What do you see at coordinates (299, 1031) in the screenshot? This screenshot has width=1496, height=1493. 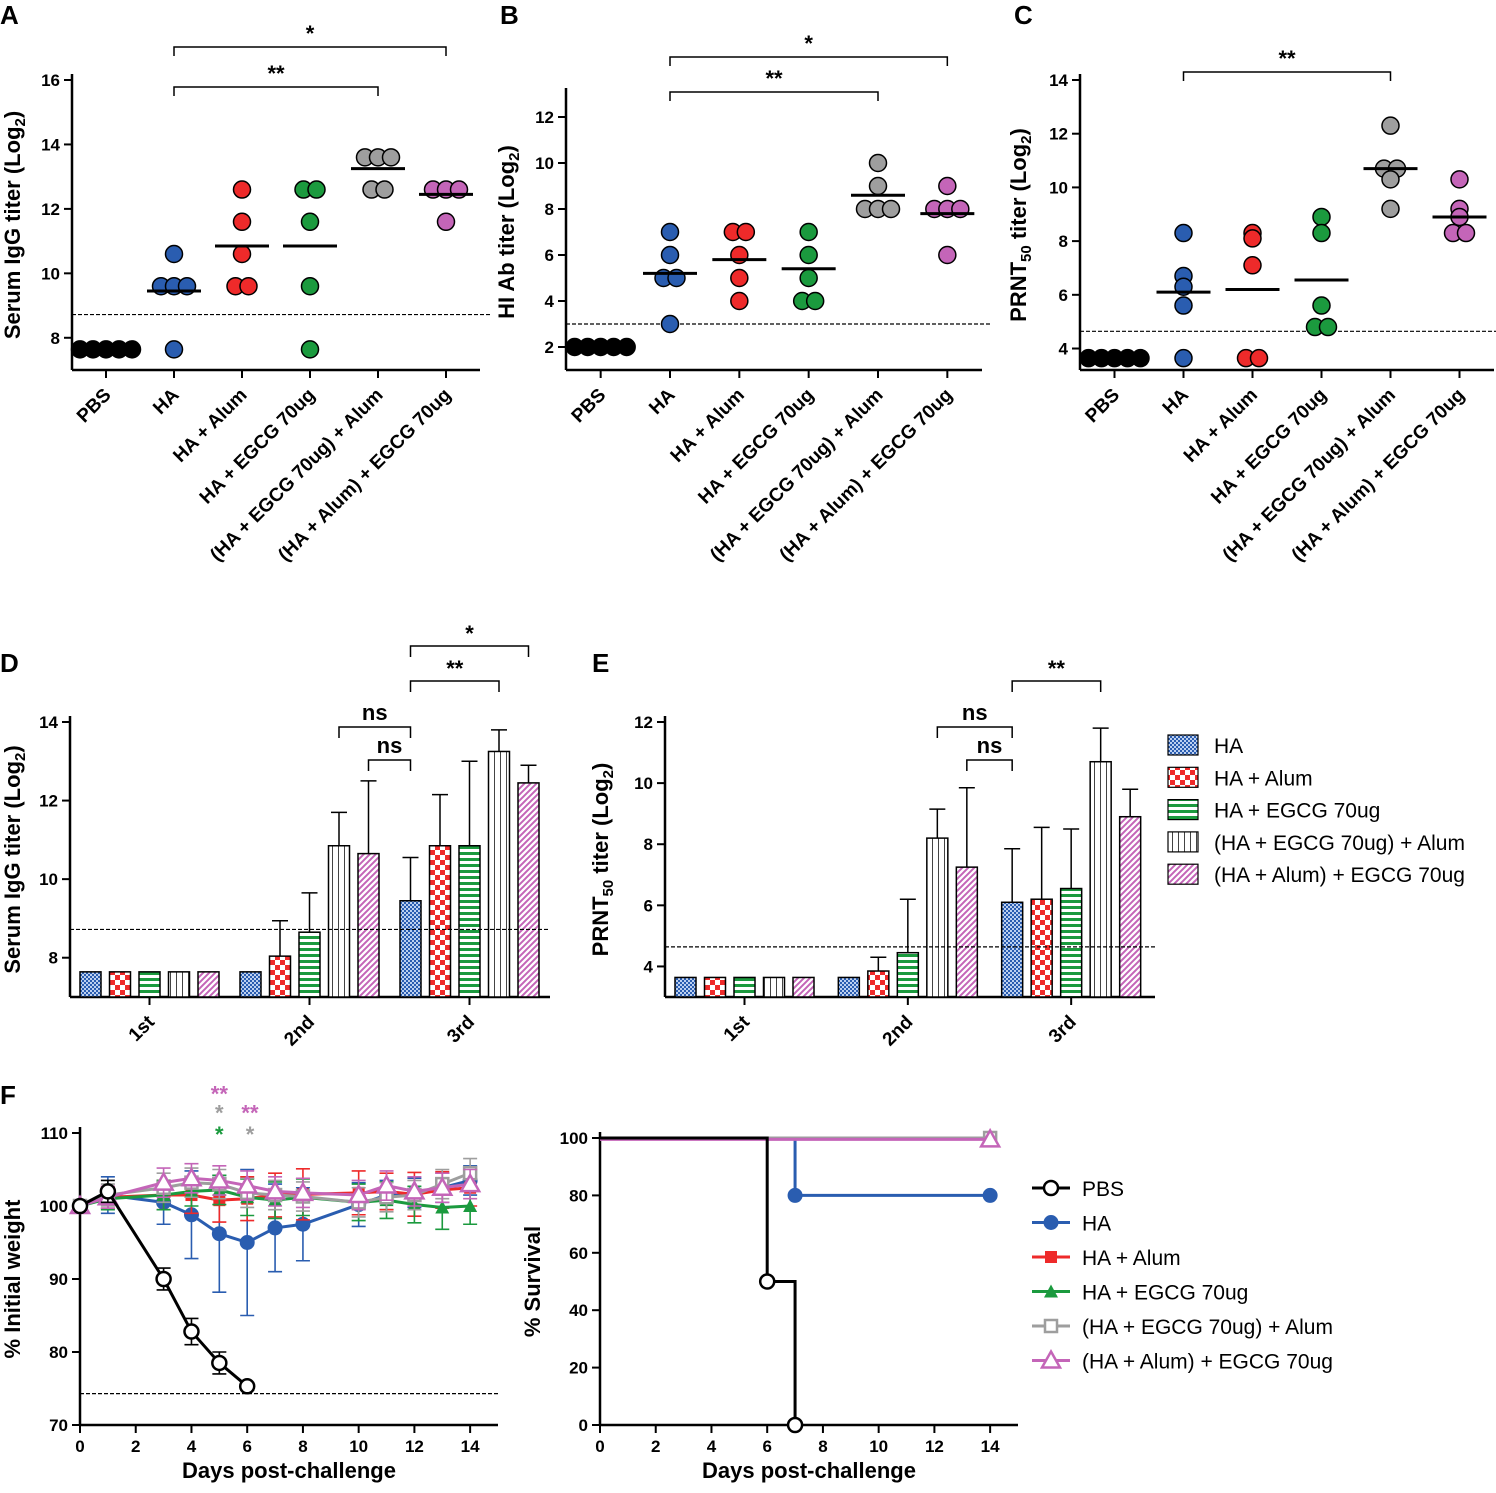 I see `x-category-2nd: 2nd` at bounding box center [299, 1031].